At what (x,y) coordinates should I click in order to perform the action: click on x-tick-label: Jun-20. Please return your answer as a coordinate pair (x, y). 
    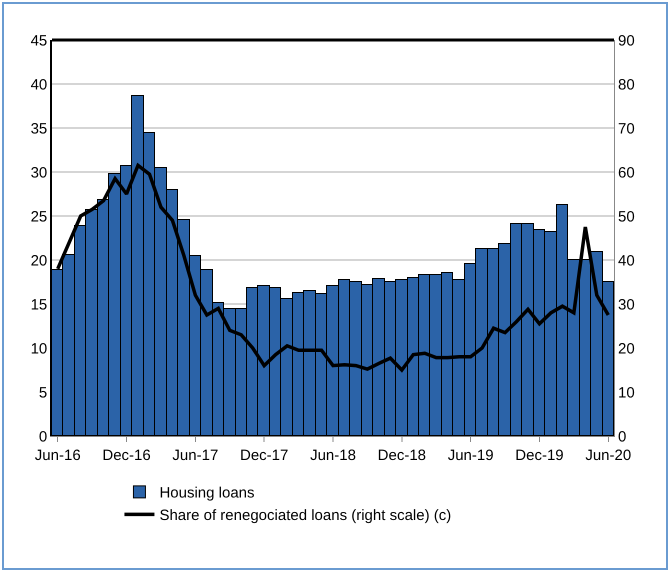
    Looking at the image, I should click on (608, 455).